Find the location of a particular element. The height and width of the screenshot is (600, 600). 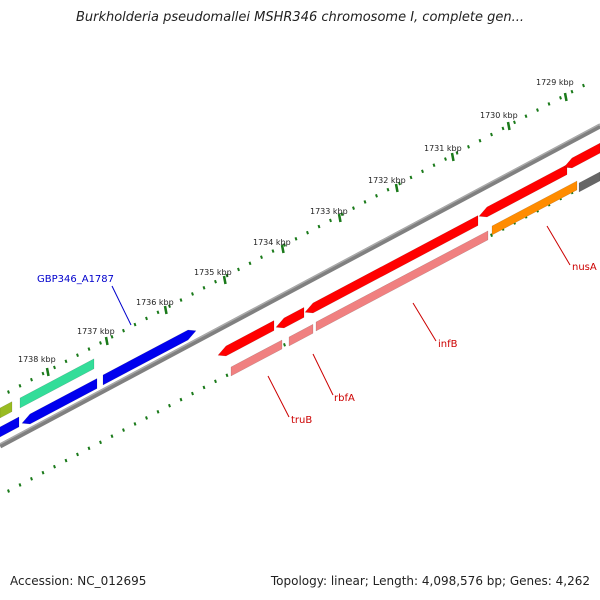

gene-feature-rbfA is located at coordinates (290, 317).